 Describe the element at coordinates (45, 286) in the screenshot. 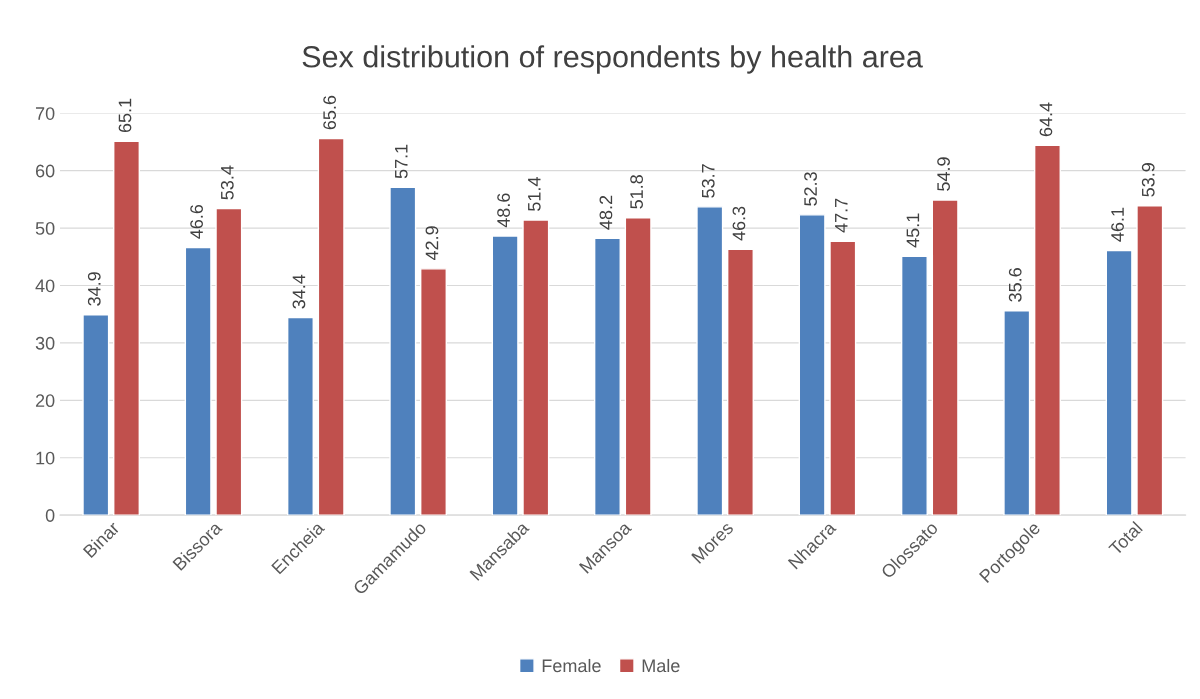

I see `y-tick-label: 40` at that location.